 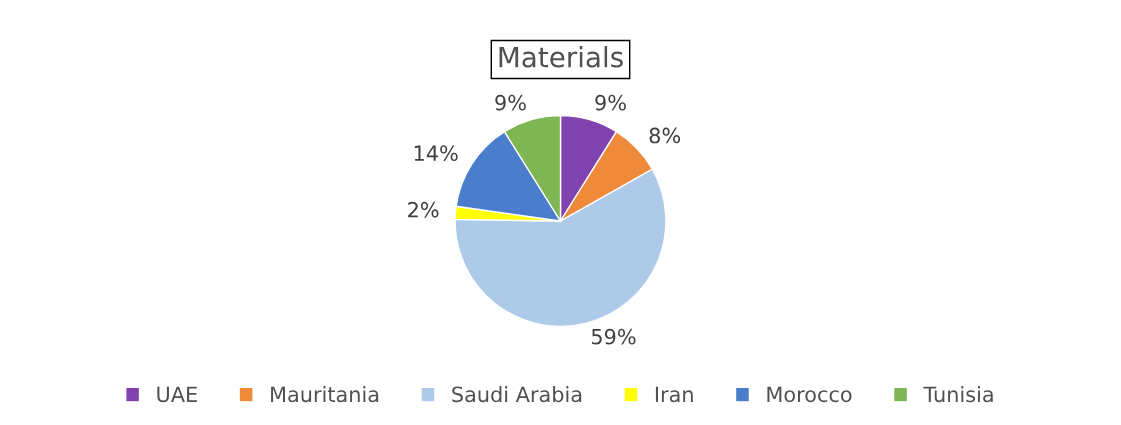 What do you see at coordinates (517, 394) in the screenshot?
I see `legend-label: Saudi Arabia` at bounding box center [517, 394].